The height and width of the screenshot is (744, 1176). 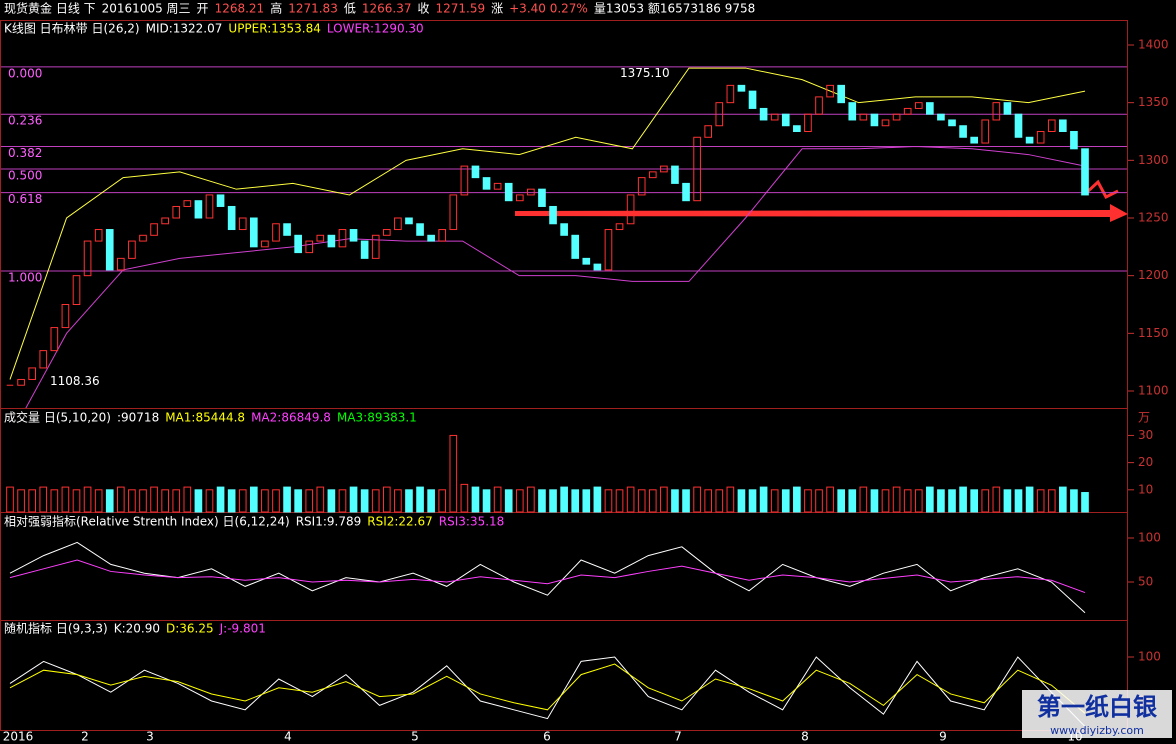 I want to click on y-tick-label: 30, so click(x=1145, y=435).